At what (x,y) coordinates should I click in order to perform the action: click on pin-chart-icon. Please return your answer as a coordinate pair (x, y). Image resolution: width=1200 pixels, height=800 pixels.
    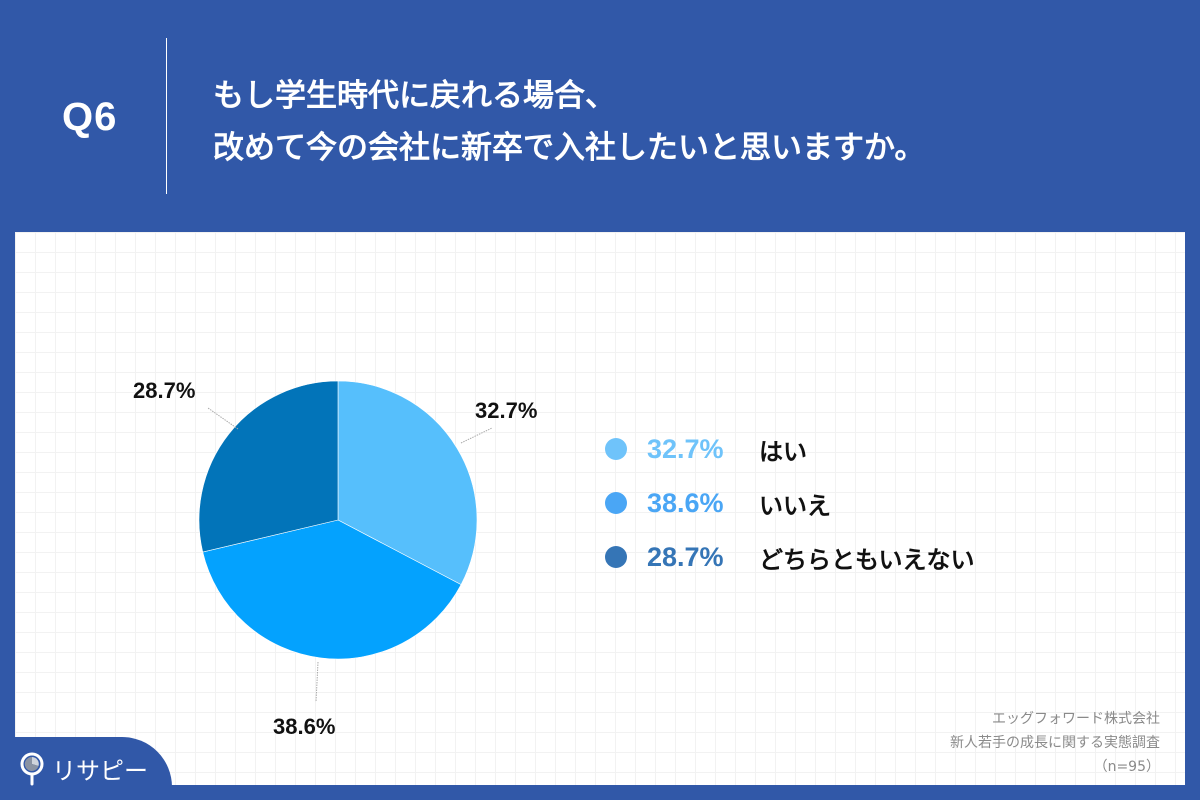
    Looking at the image, I should click on (32, 768).